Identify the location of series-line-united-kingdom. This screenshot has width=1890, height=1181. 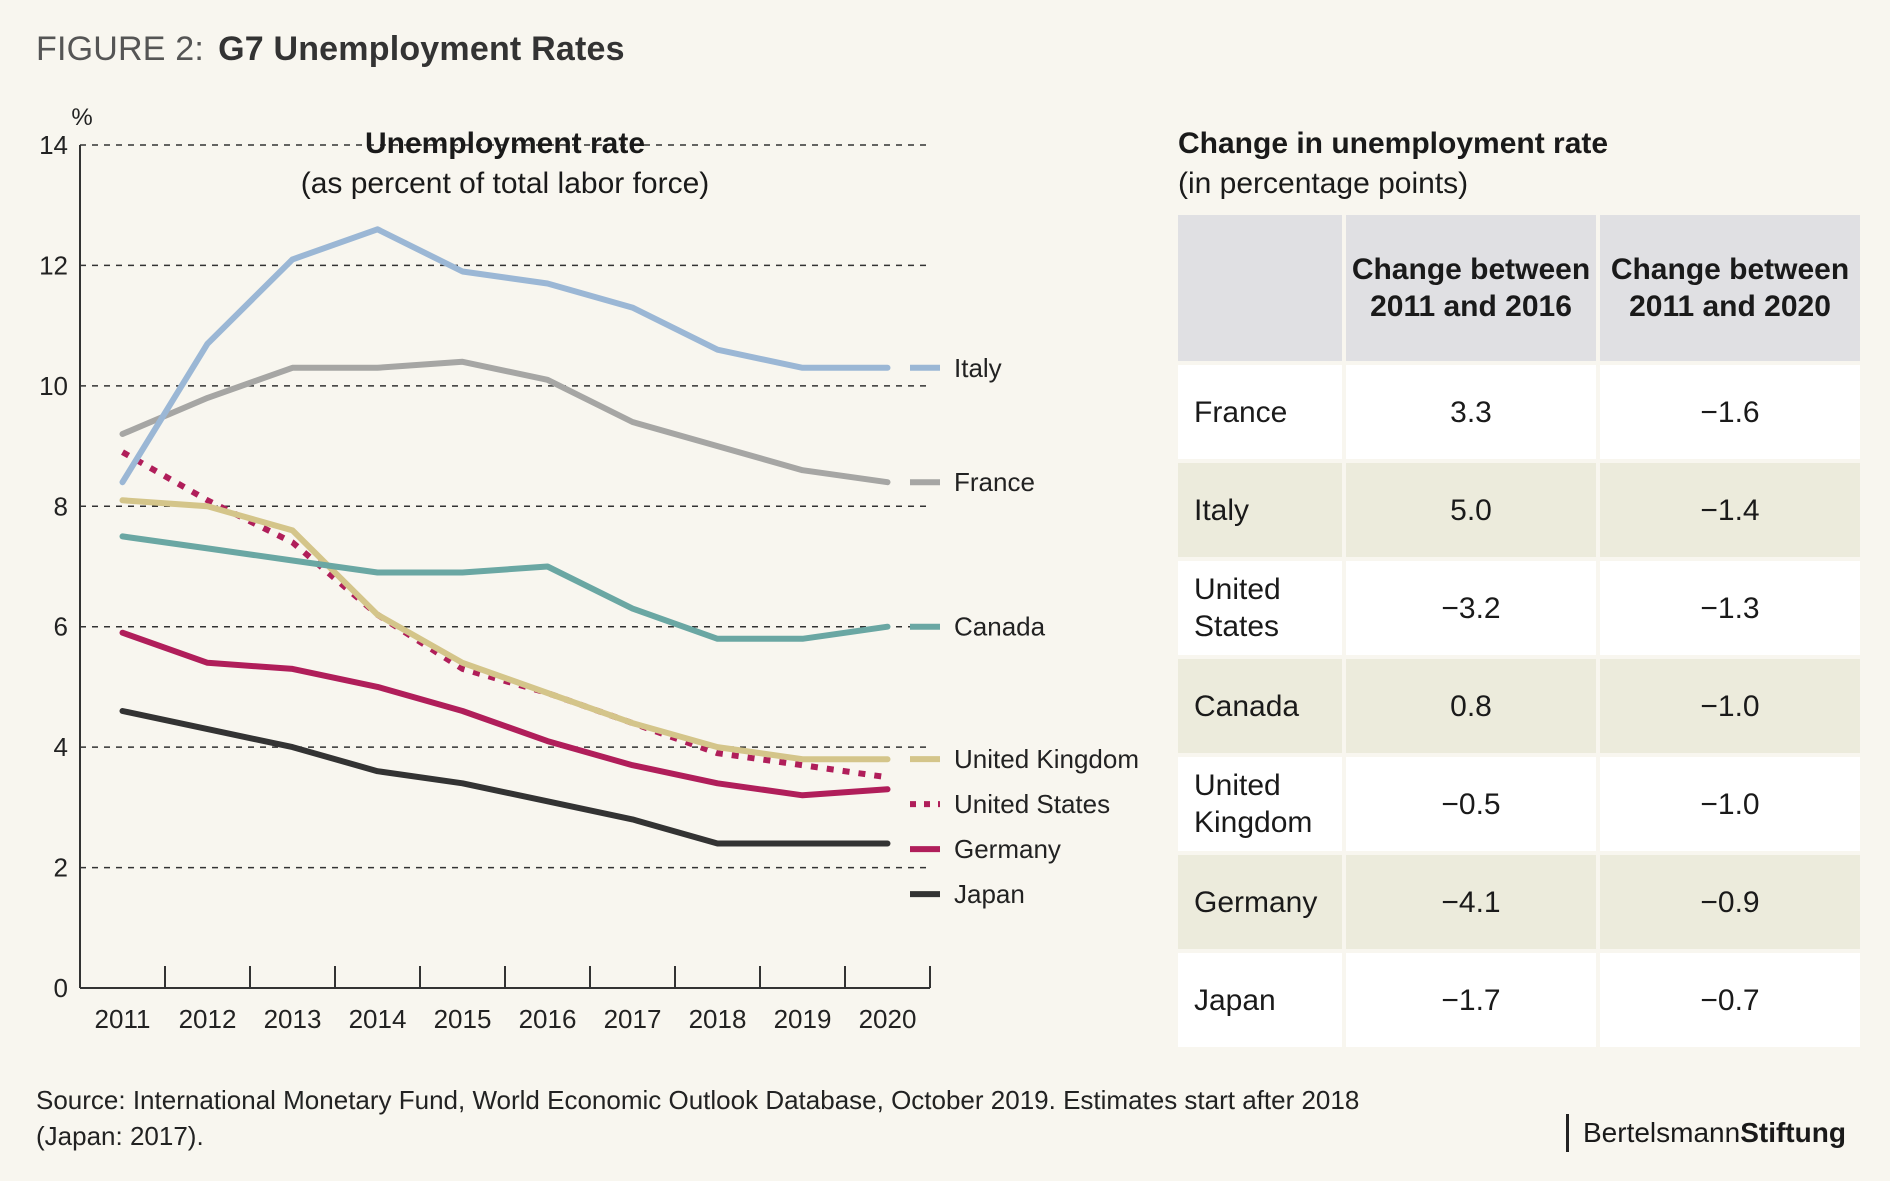
(505, 630).